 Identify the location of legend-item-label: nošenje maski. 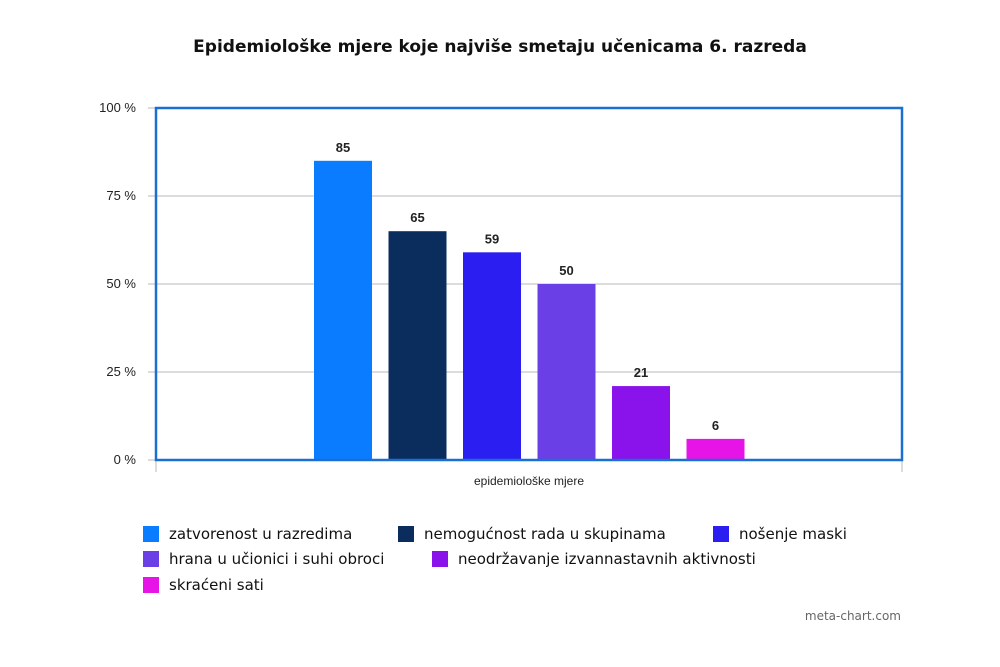
(793, 534).